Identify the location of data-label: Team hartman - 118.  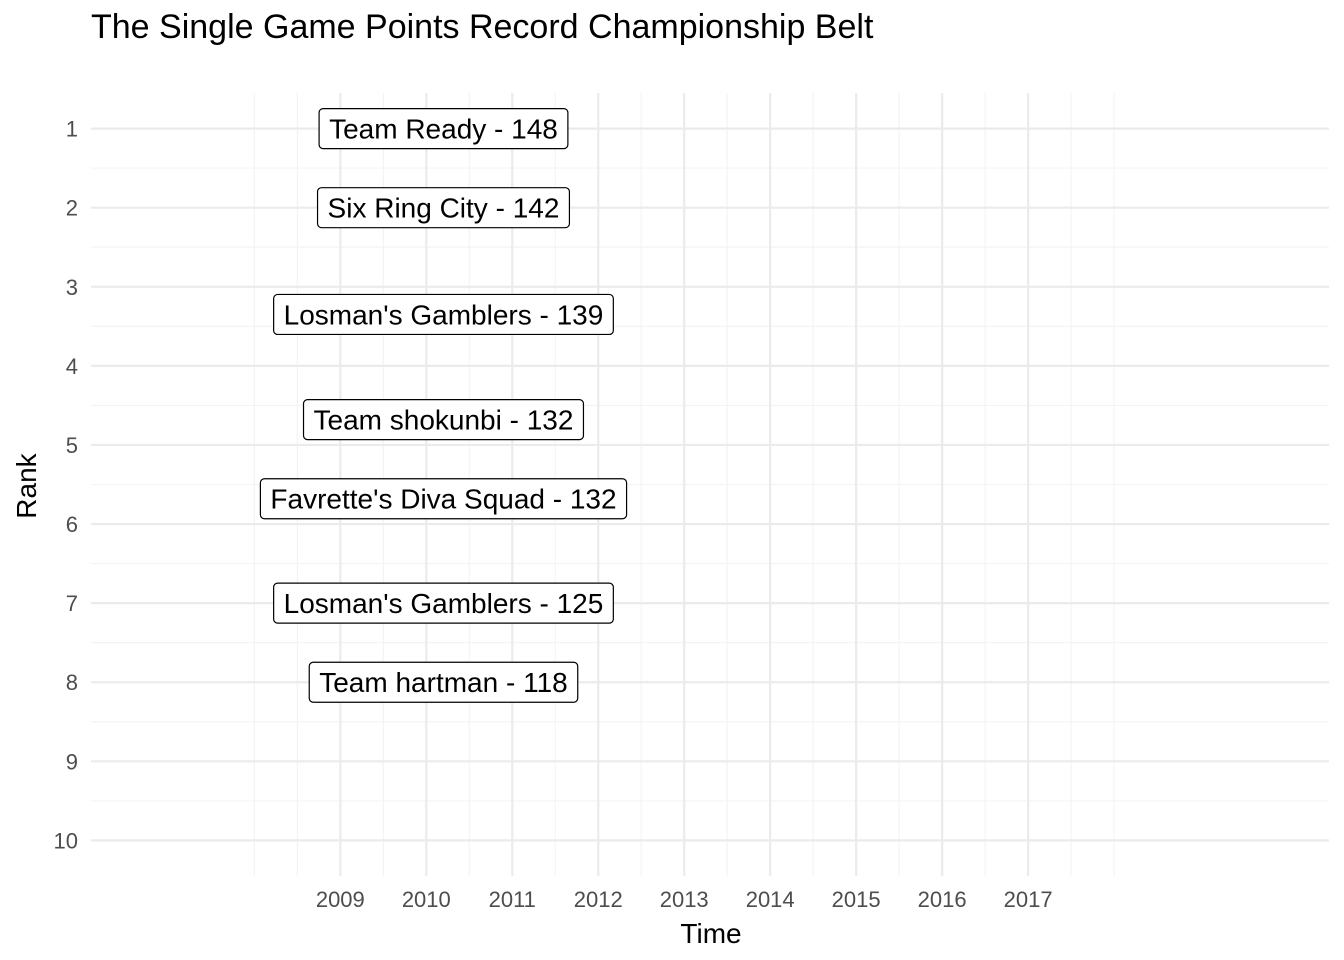
(443, 682).